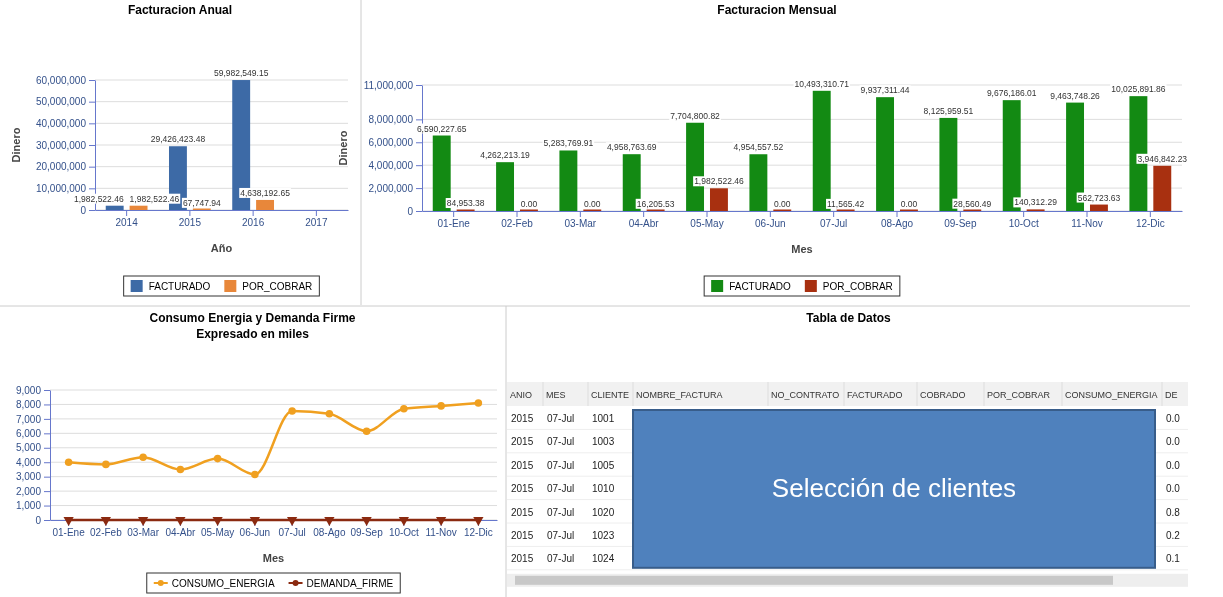 Image resolution: width=1223 pixels, height=597 pixels. Describe the element at coordinates (777, 10) in the screenshot. I see `chart-title: Facturacion Mensual` at that location.